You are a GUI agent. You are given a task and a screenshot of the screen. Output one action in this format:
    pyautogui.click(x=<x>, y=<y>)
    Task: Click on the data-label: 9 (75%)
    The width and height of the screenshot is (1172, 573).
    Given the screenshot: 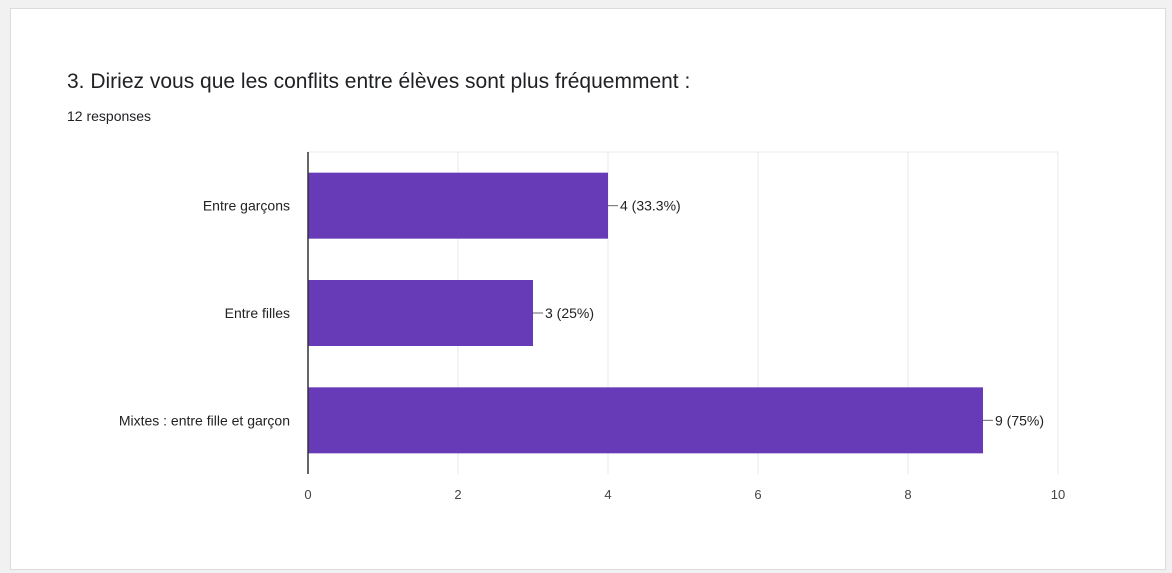 What is the action you would take?
    pyautogui.click(x=1019, y=420)
    